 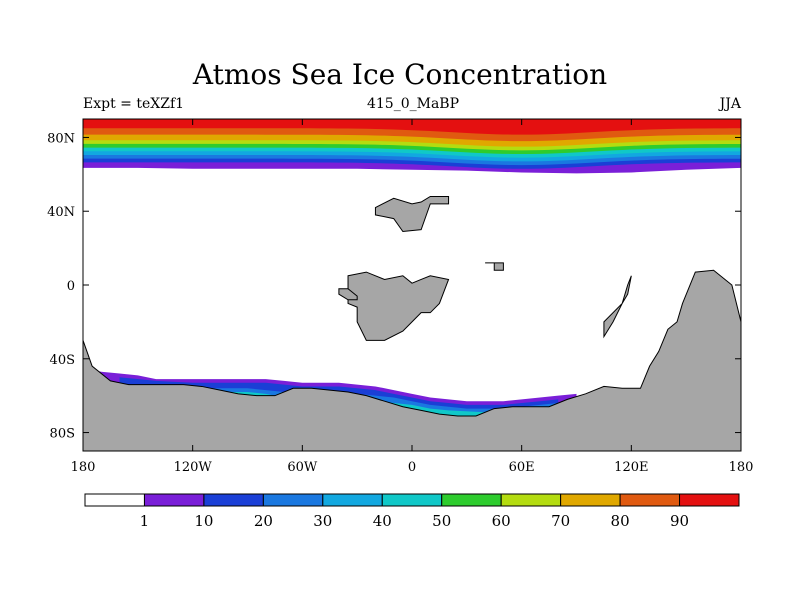 I want to click on period-label: 415_0_MaBP, so click(x=413, y=104).